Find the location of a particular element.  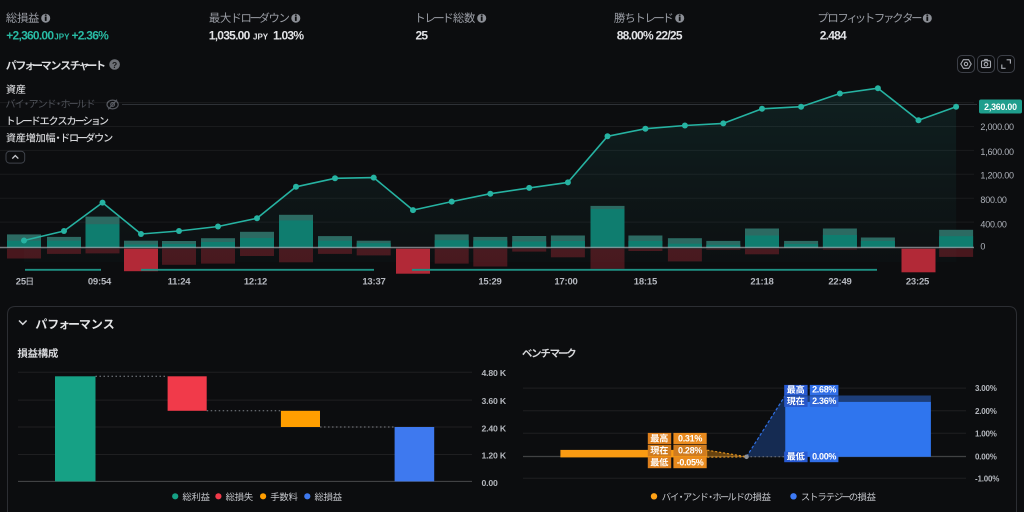

svg-text: 2.36% is located at coordinates (824, 401).